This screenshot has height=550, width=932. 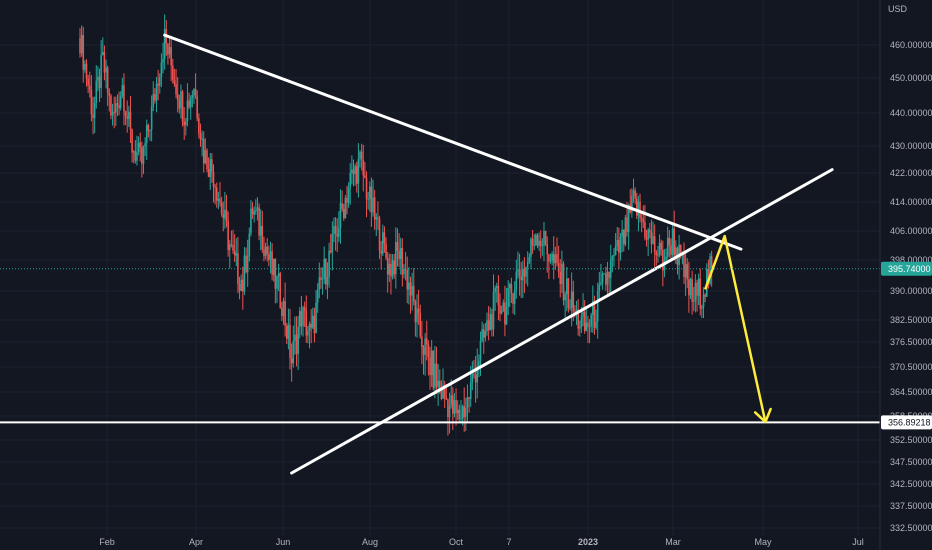 What do you see at coordinates (735, 328) in the screenshot?
I see `projection-path` at bounding box center [735, 328].